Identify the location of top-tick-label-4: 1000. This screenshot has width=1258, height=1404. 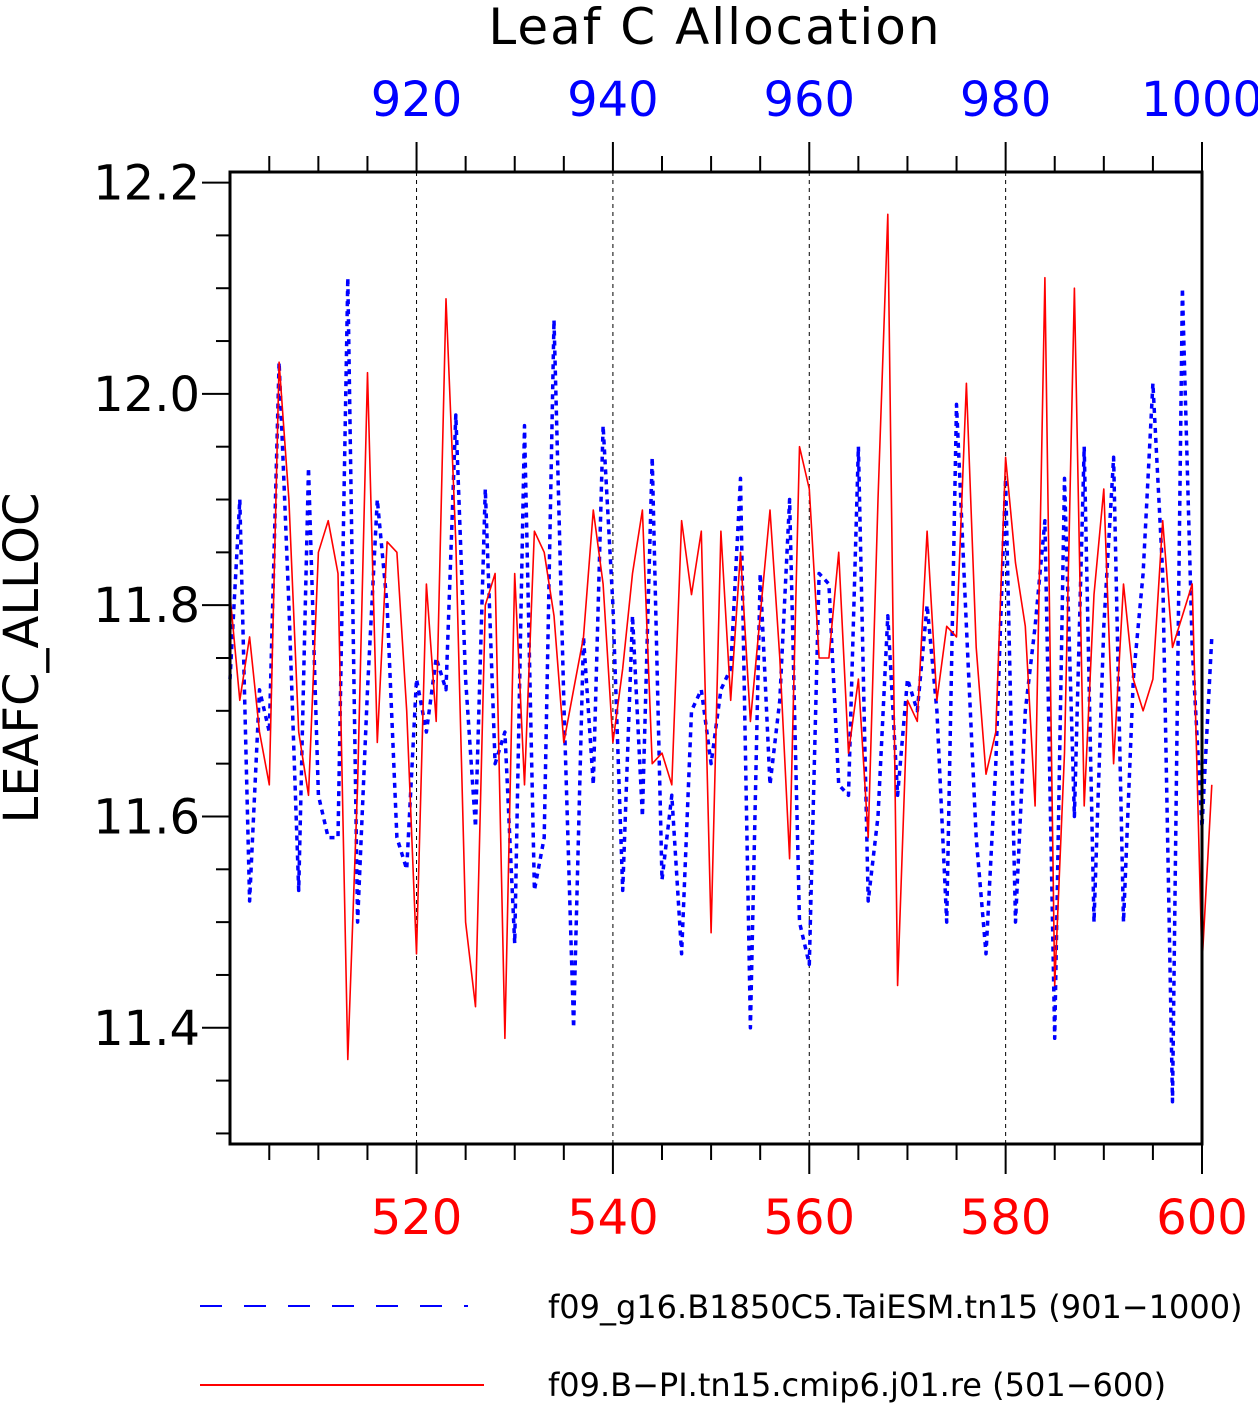
(1199, 100).